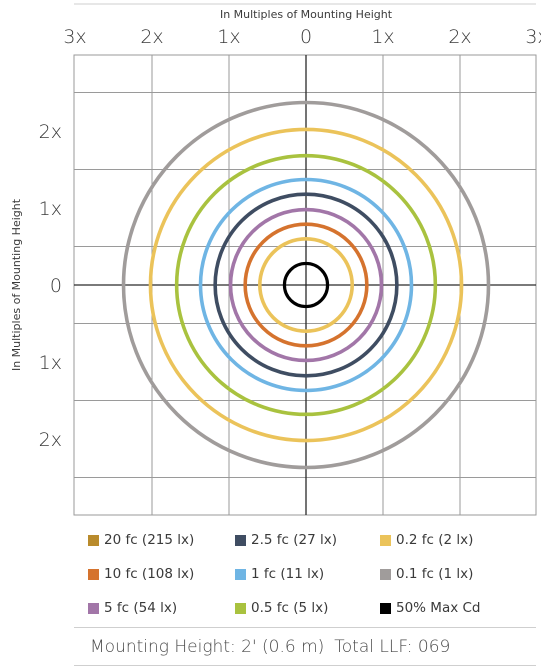 The height and width of the screenshot is (667, 541). What do you see at coordinates (305, 627) in the screenshot?
I see `legend-divider` at bounding box center [305, 627].